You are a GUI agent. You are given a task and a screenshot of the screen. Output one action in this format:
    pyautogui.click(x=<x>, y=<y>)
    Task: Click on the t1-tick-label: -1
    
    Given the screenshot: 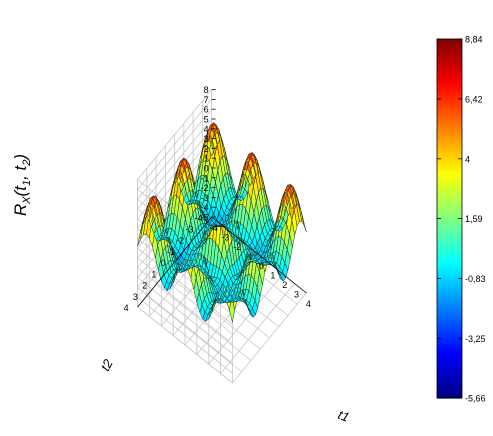 What is the action you would take?
    pyautogui.click(x=249, y=257)
    